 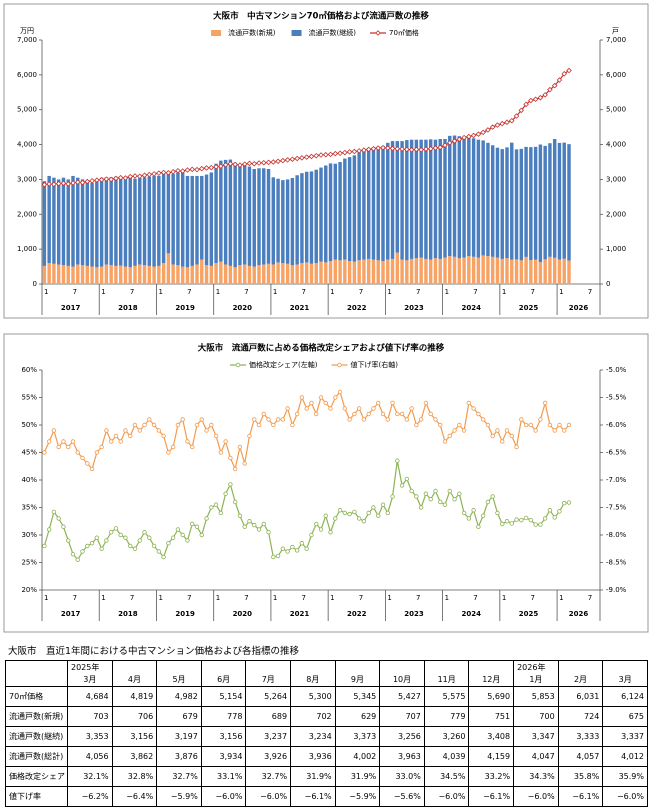 What do you see at coordinates (536, 776) in the screenshot?
I see `cell: 34.3%` at bounding box center [536, 776].